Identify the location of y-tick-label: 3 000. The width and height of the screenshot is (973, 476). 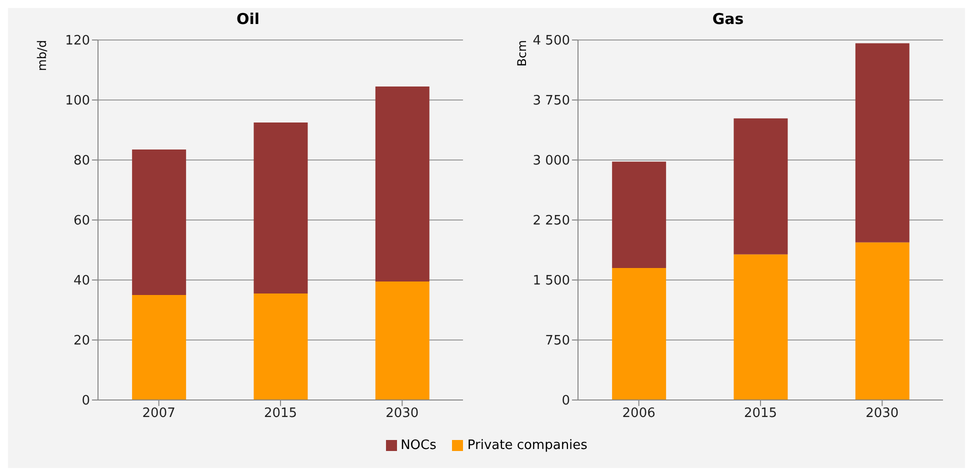
(551, 161).